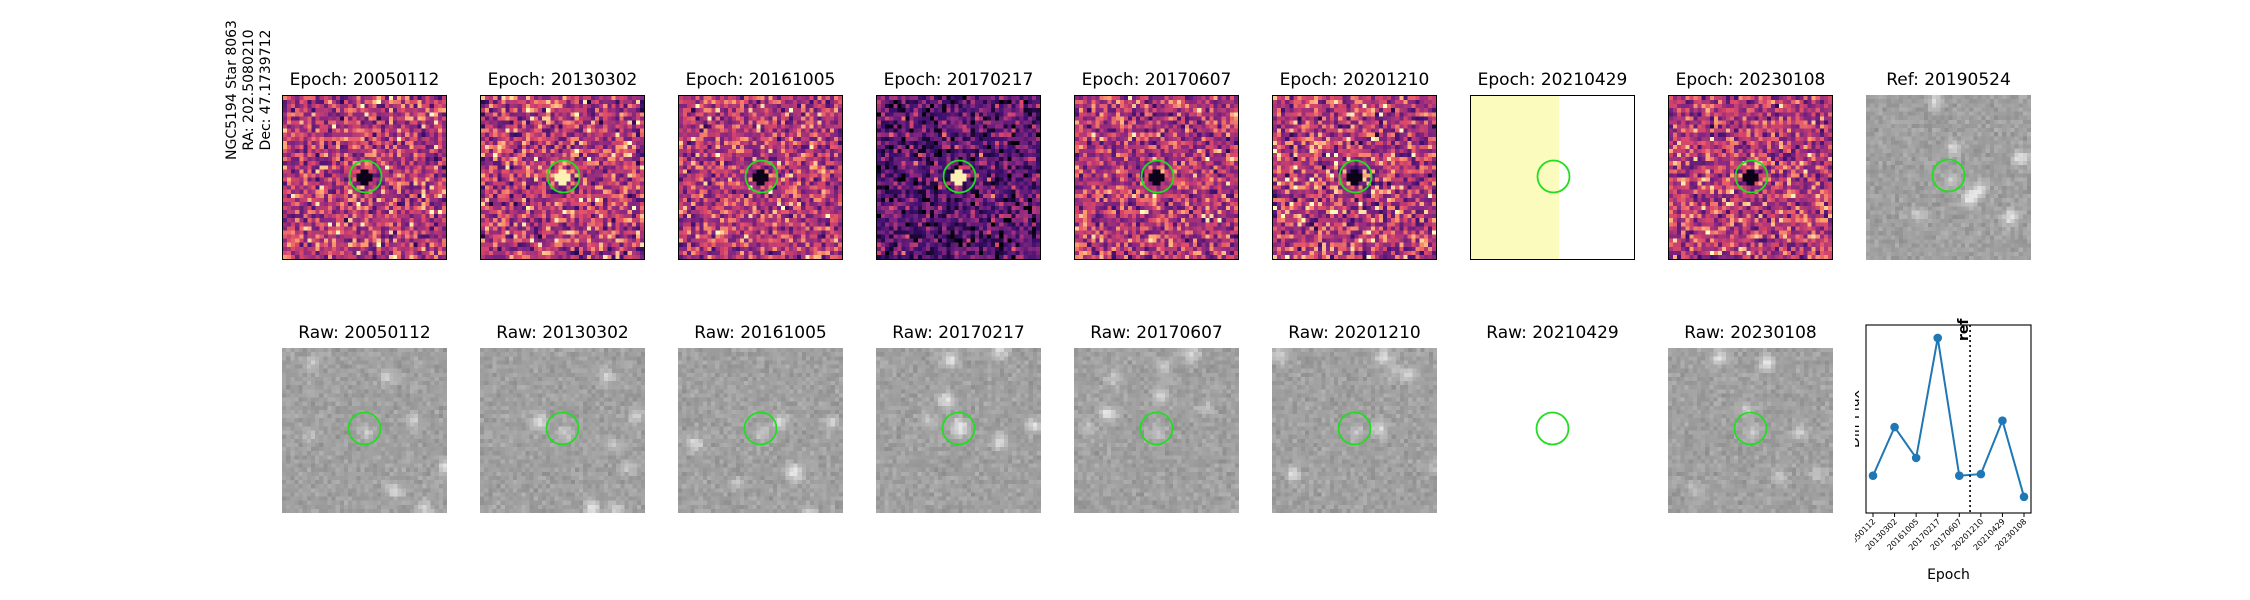 This screenshot has width=2250, height=600. I want to click on plot-frame, so click(1948, 419).